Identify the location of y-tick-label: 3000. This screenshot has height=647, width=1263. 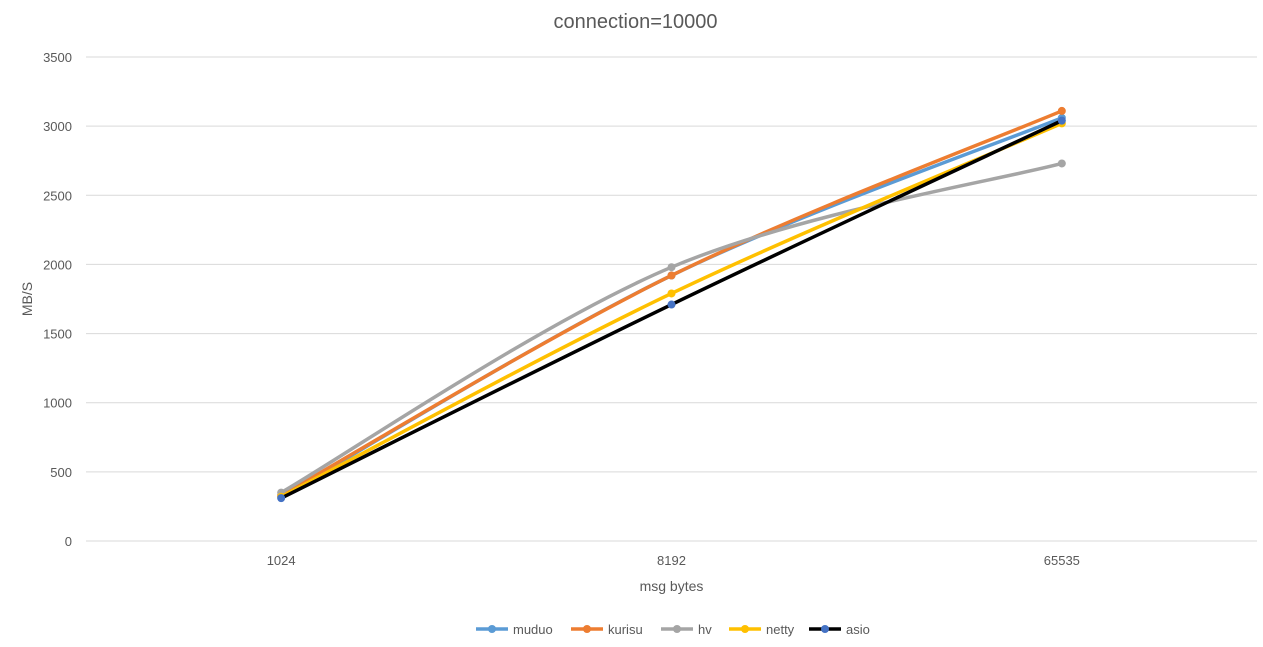
(57, 126).